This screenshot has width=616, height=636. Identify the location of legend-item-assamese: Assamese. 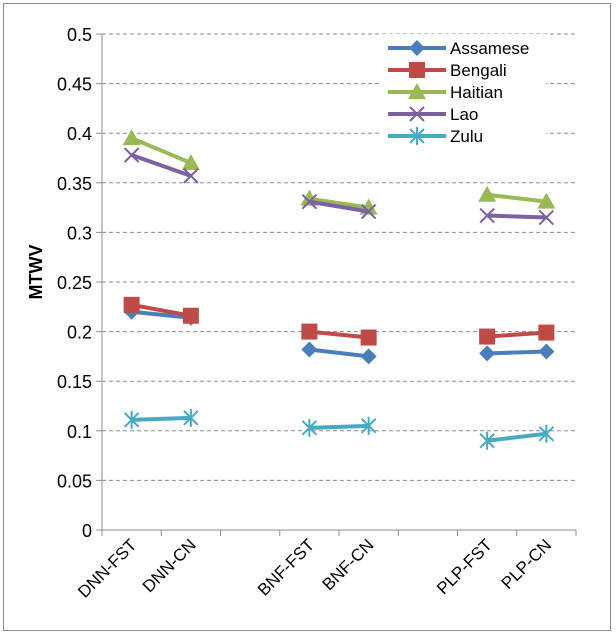
(458, 48).